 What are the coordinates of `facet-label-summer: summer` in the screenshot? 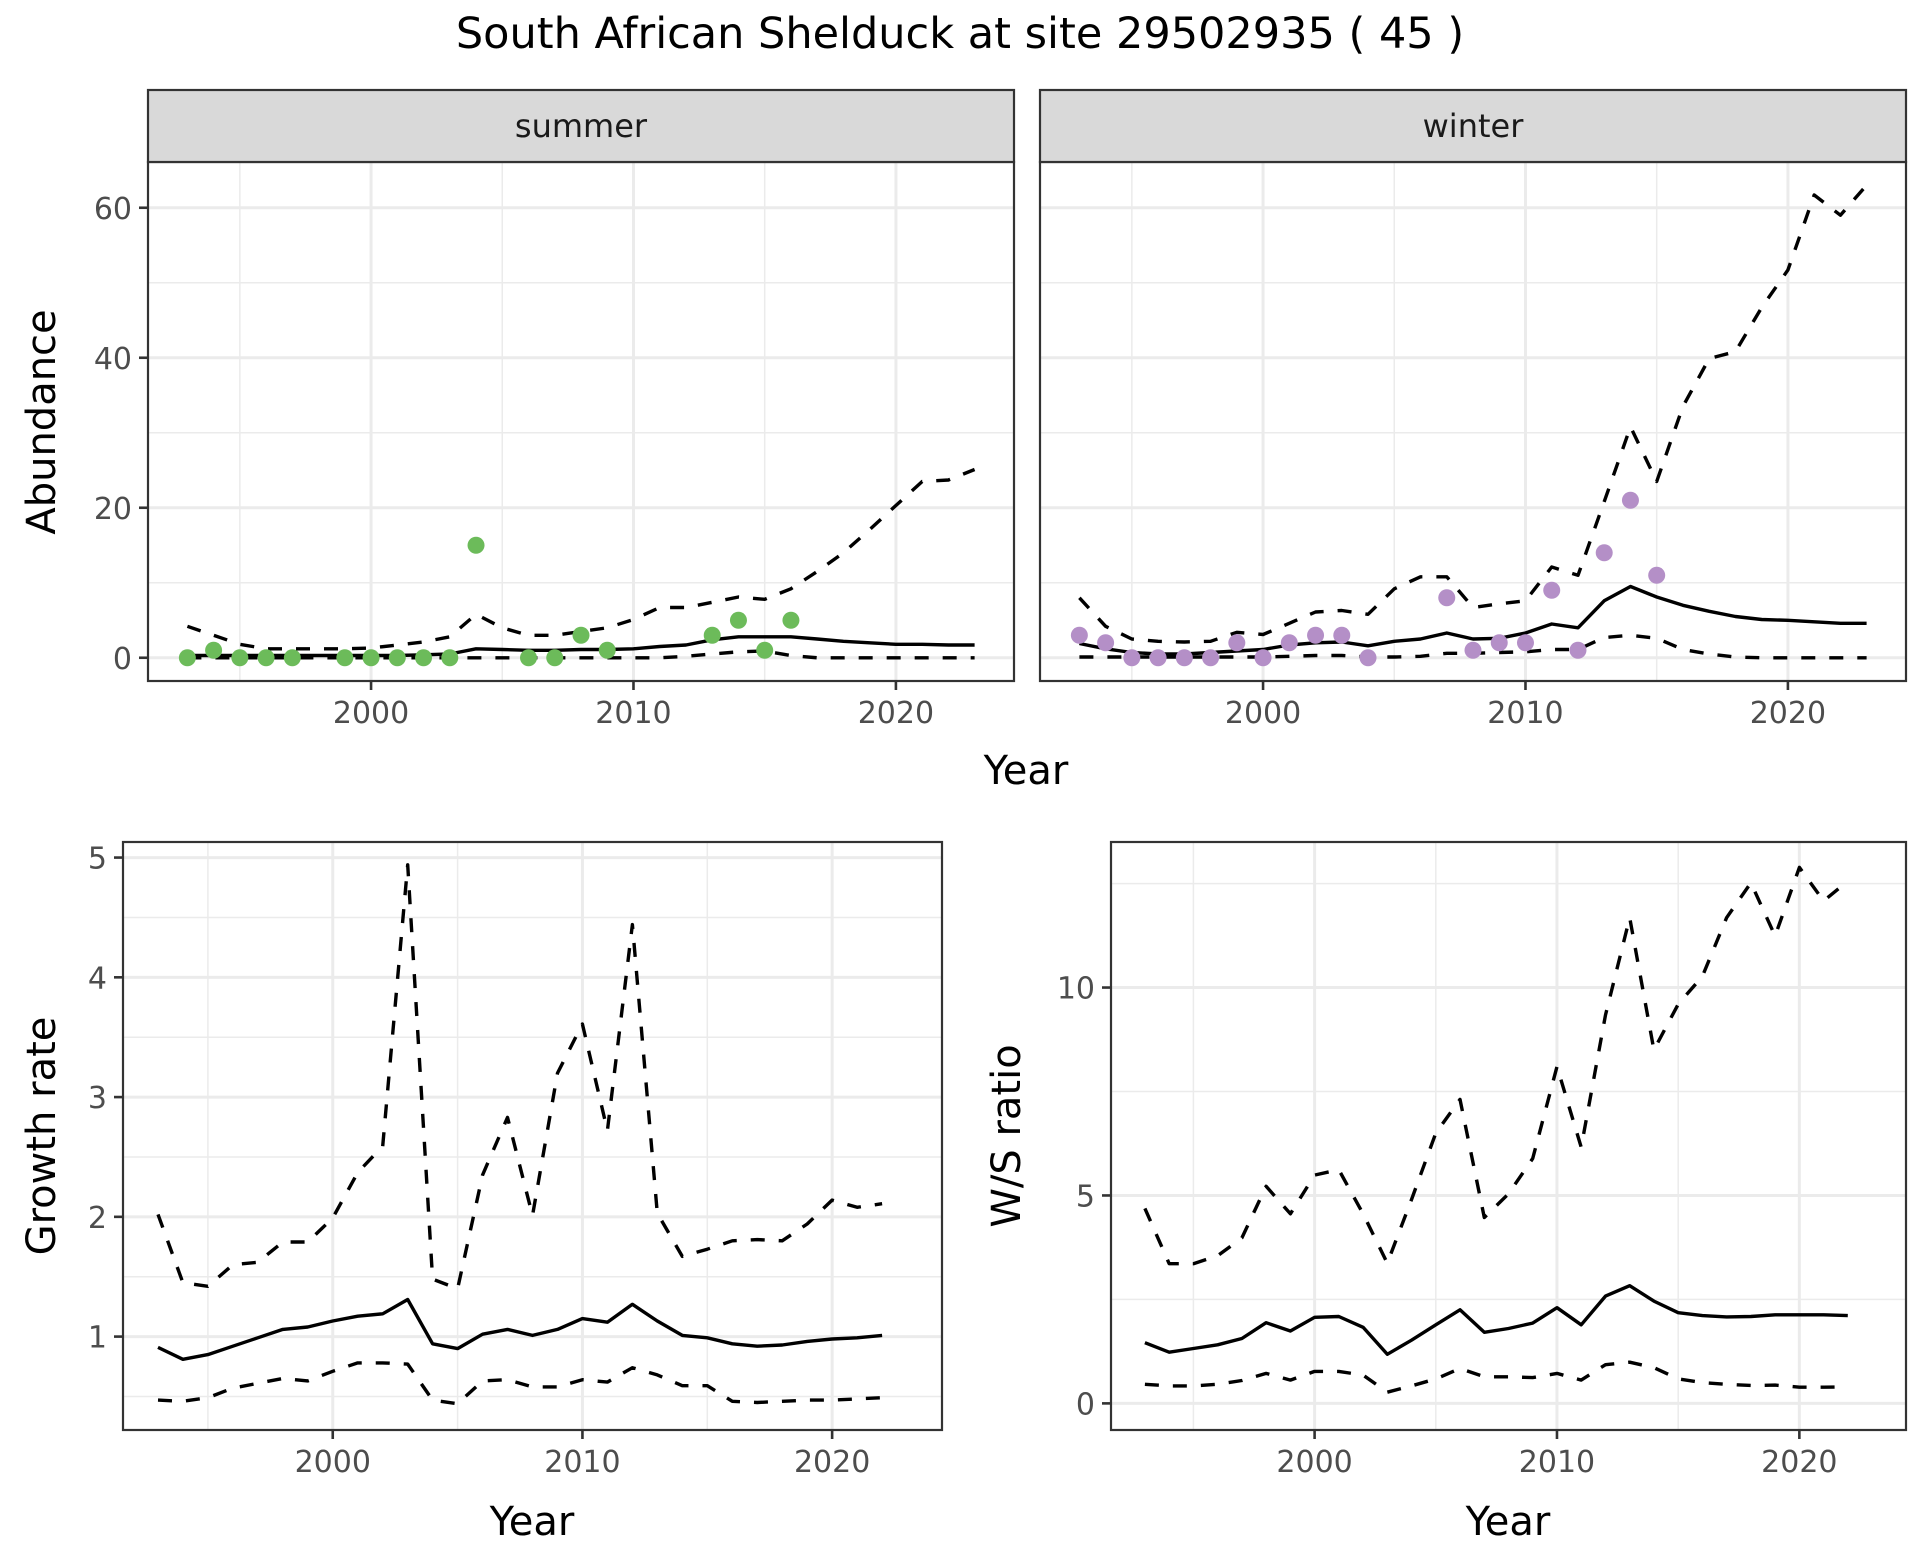 It's located at (581, 126).